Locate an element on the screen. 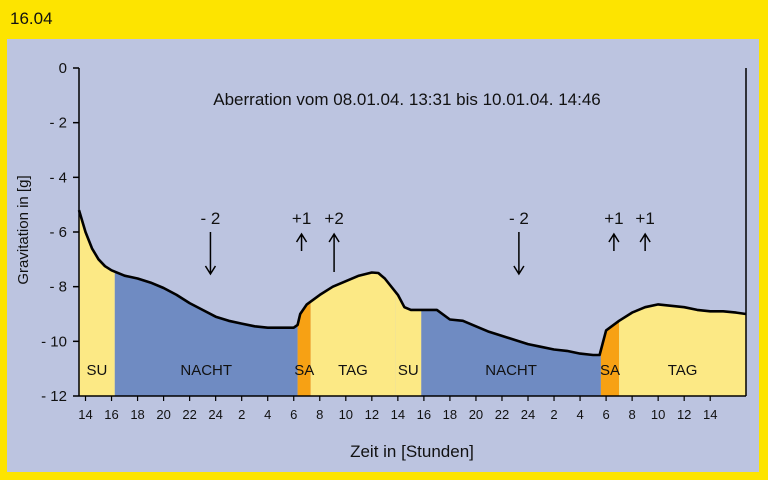  phase-labels: SU NACHT SA TAG SU NACHT SA TAG is located at coordinates (391, 370).